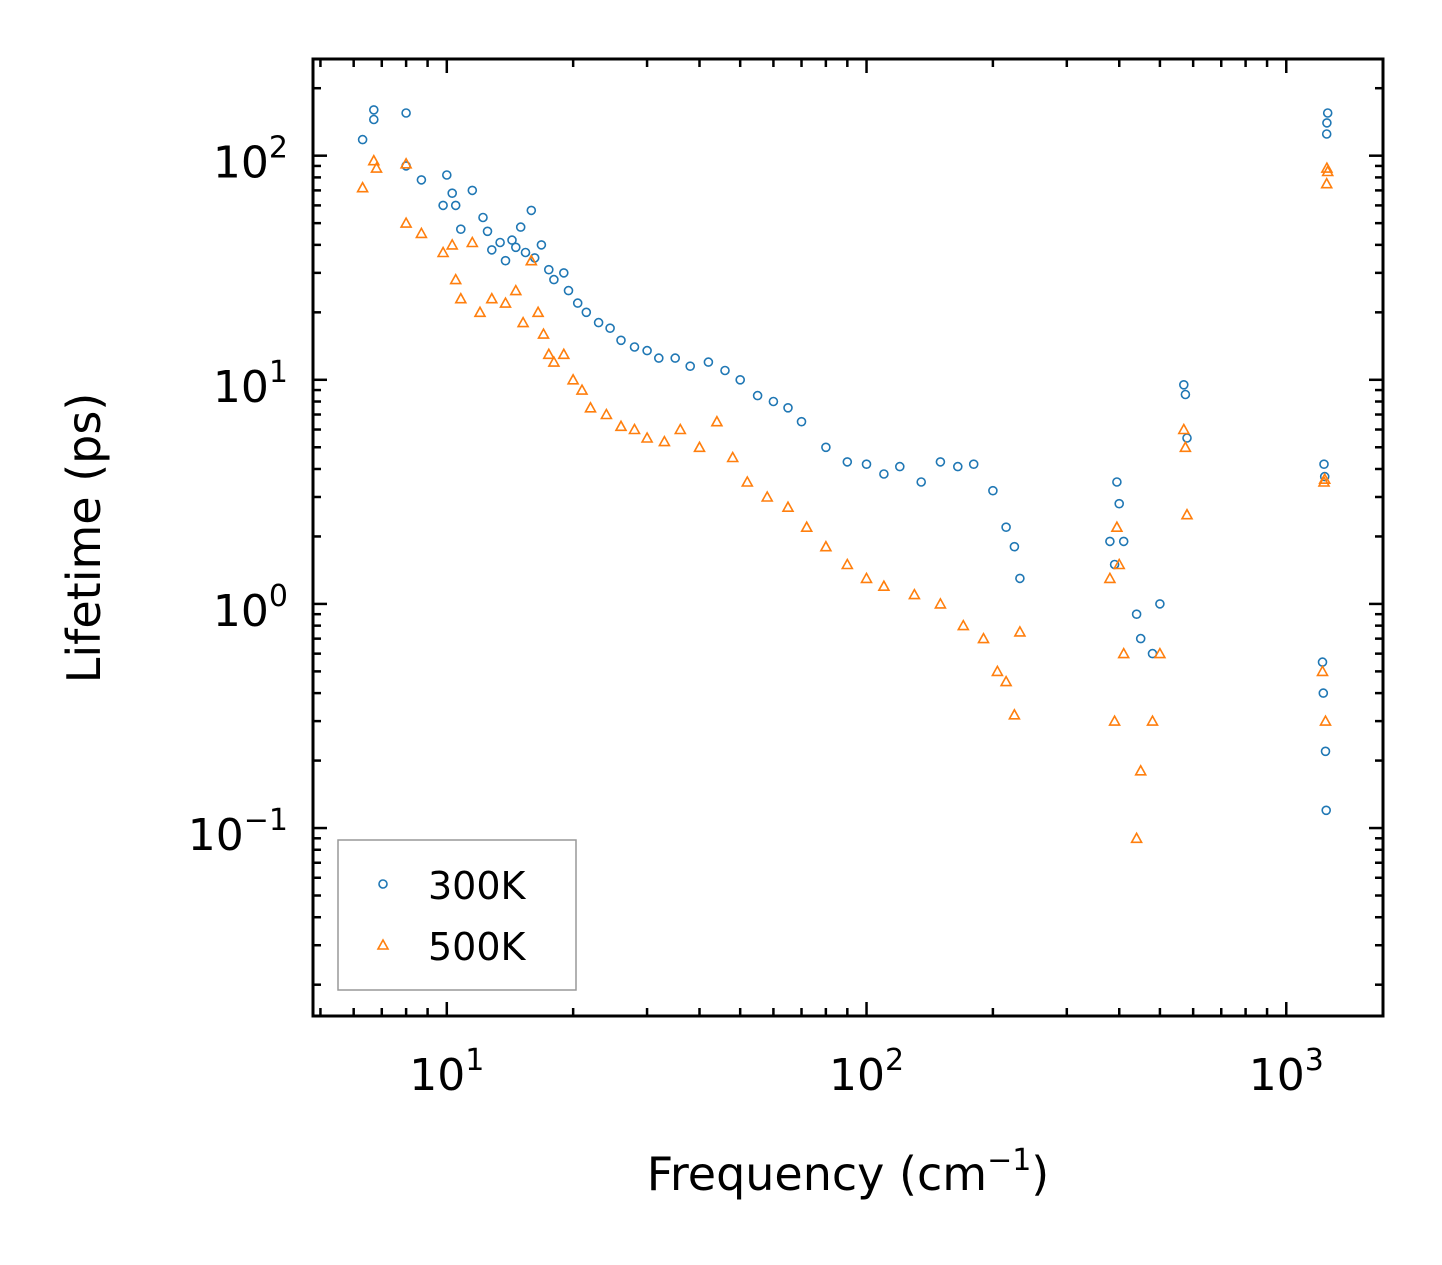 The height and width of the screenshot is (1265, 1442). I want to click on x-axis-label: Frequency (cm−1), so click(848, 1172).